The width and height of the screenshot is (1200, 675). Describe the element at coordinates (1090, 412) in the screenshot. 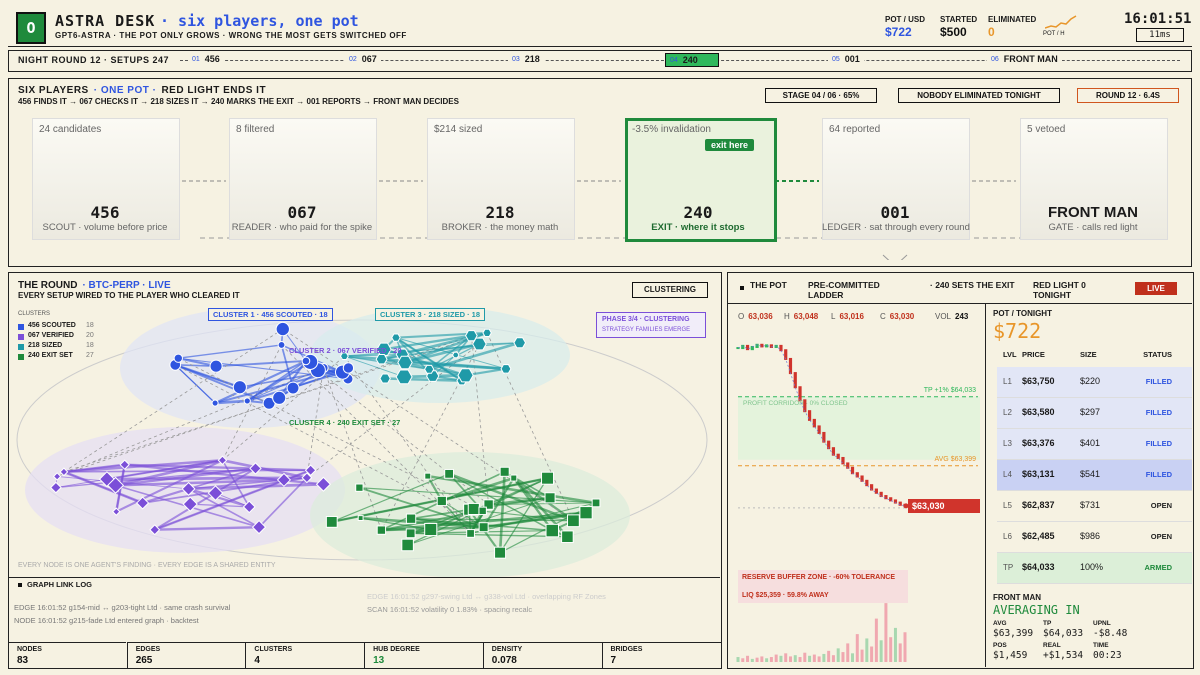

I see `size: $297` at that location.